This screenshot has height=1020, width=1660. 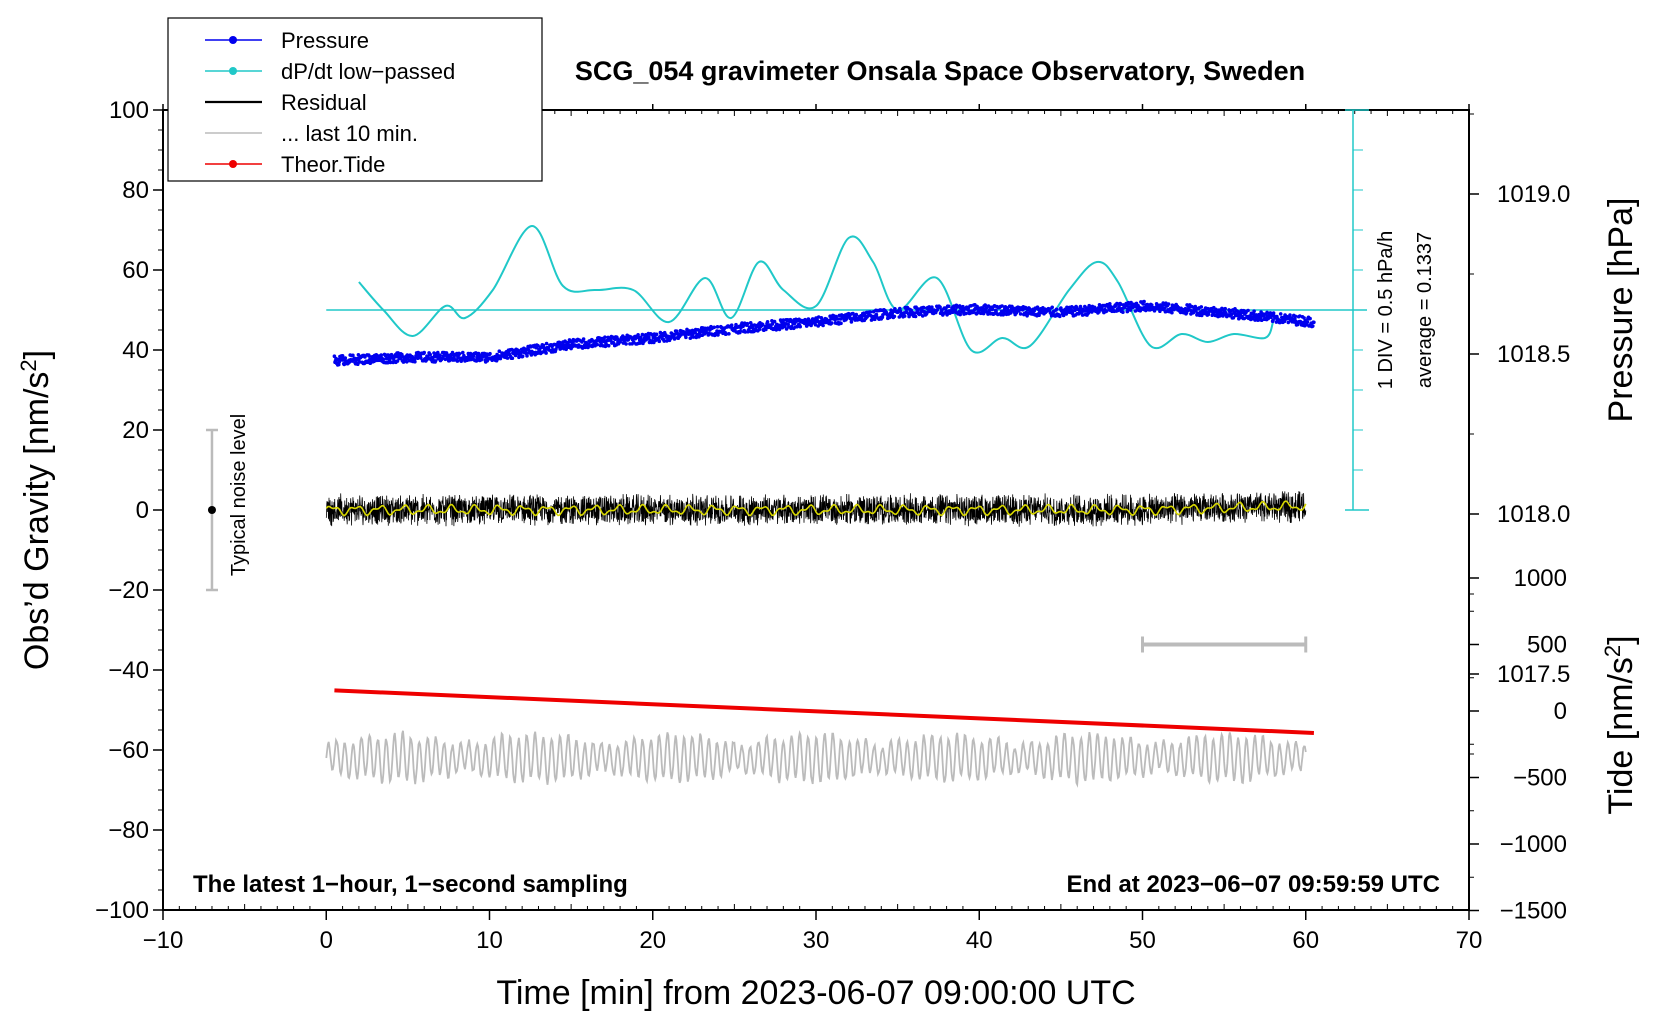 I want to click on legend-label: dP/dt low−passed, so click(x=368, y=71).